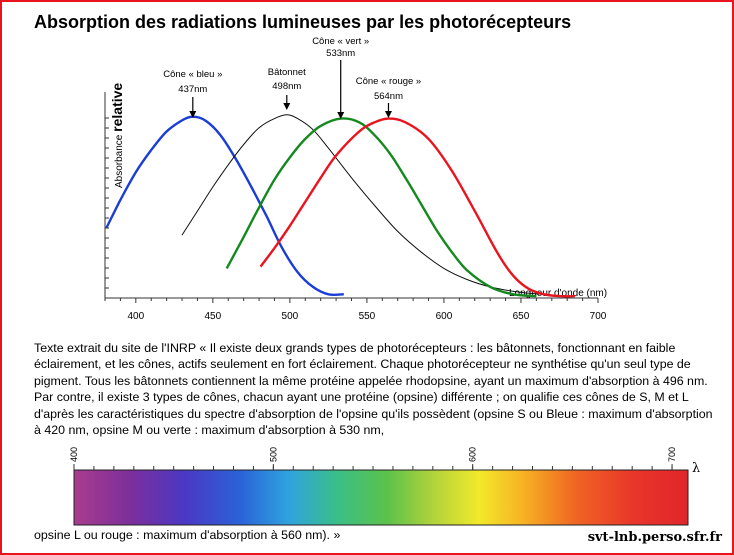 The image size is (734, 555). What do you see at coordinates (473, 454) in the screenshot?
I see `spectrum-tick-label: 600` at bounding box center [473, 454].